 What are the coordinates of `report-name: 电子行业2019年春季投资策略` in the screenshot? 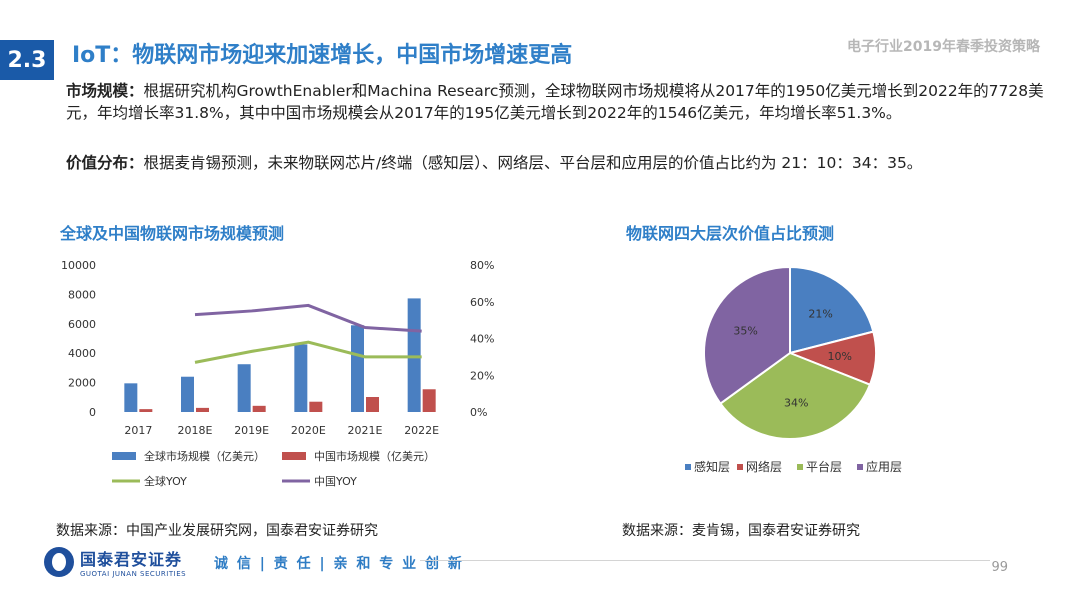 It's located at (943, 47).